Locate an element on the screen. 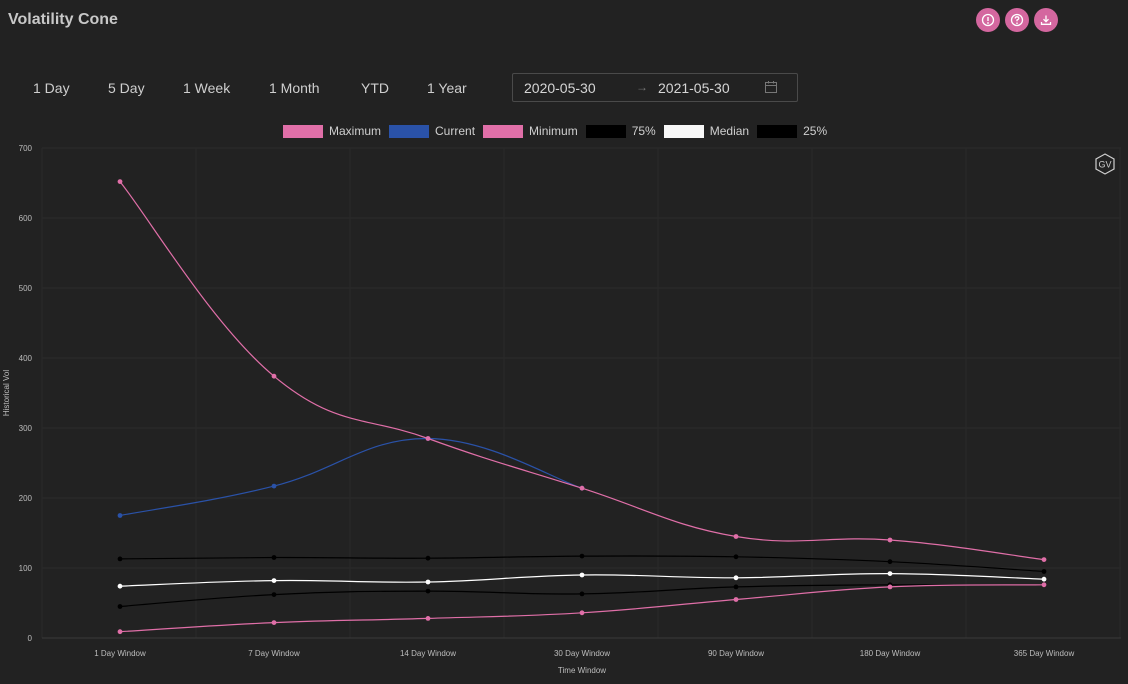 This screenshot has height=684, width=1128. start-date-input: 2020-05-30 is located at coordinates (560, 88).